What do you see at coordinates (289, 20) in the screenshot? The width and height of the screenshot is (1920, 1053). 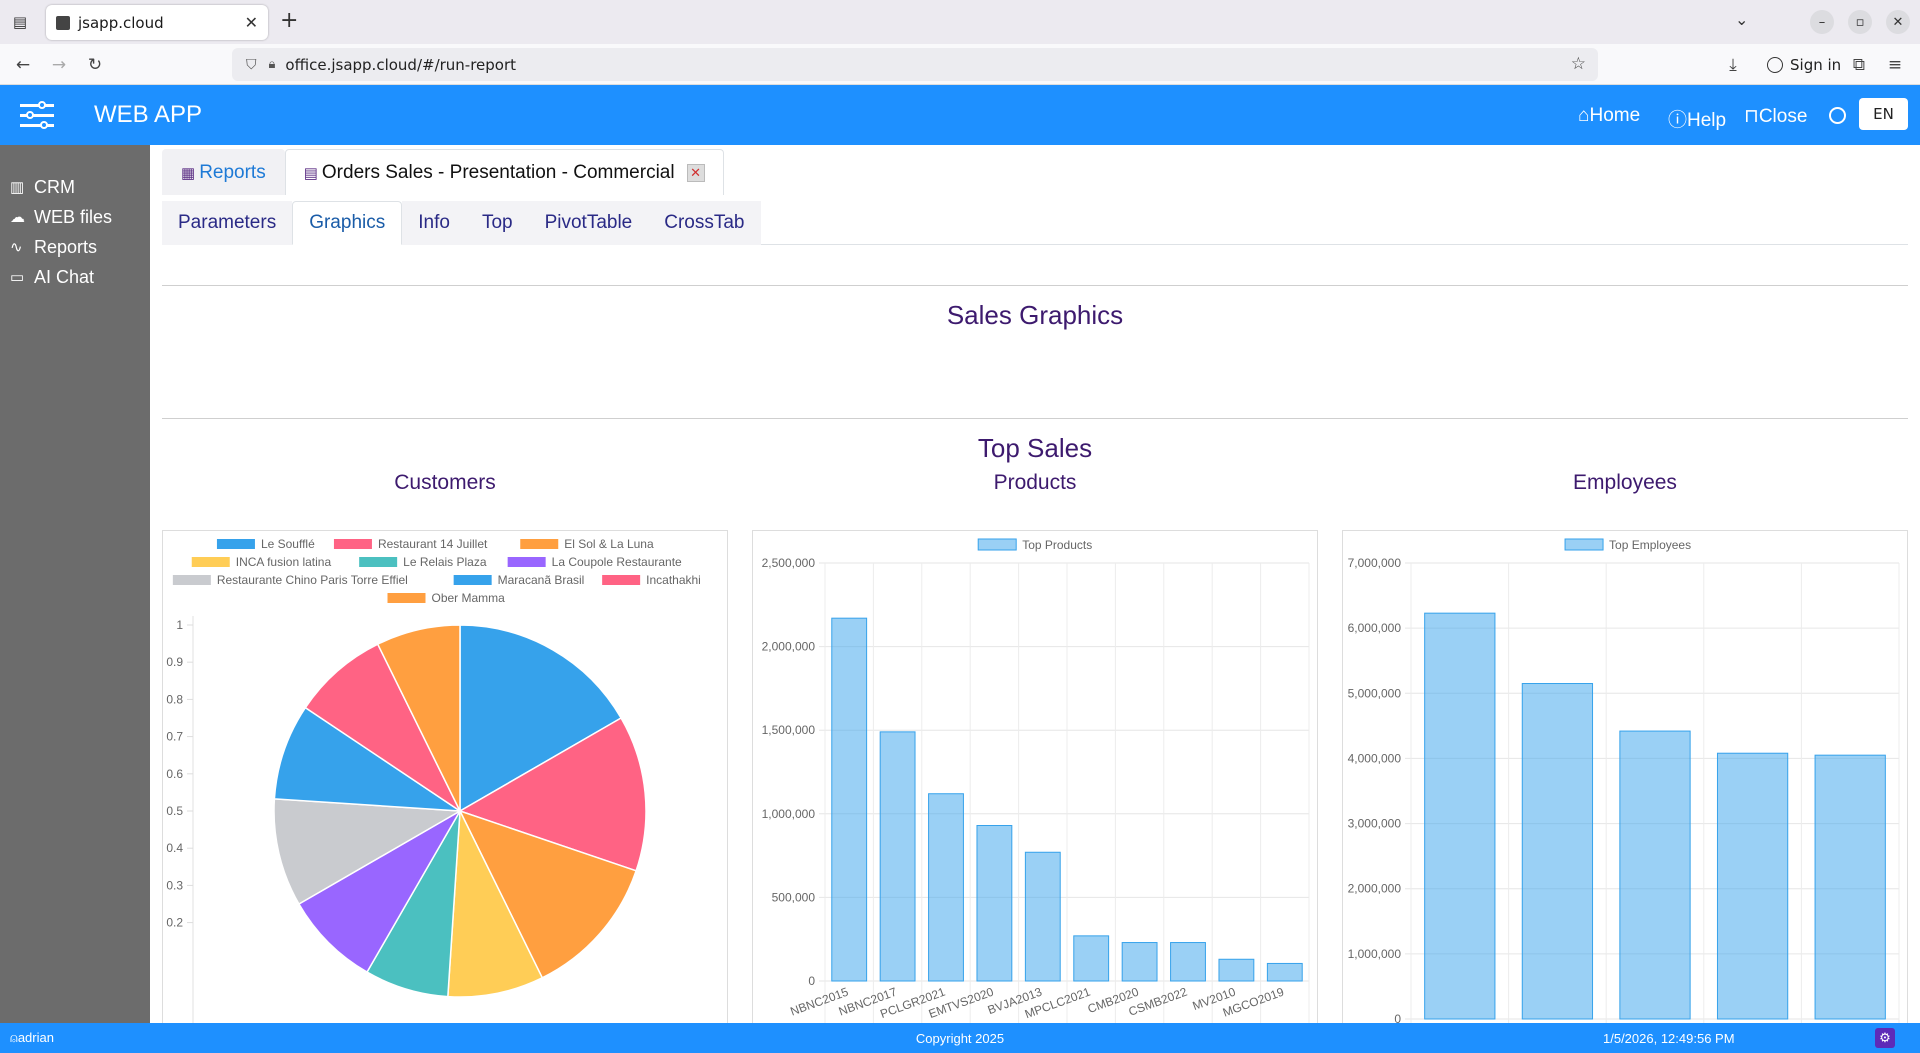 I see `new-tab-icon: +` at bounding box center [289, 20].